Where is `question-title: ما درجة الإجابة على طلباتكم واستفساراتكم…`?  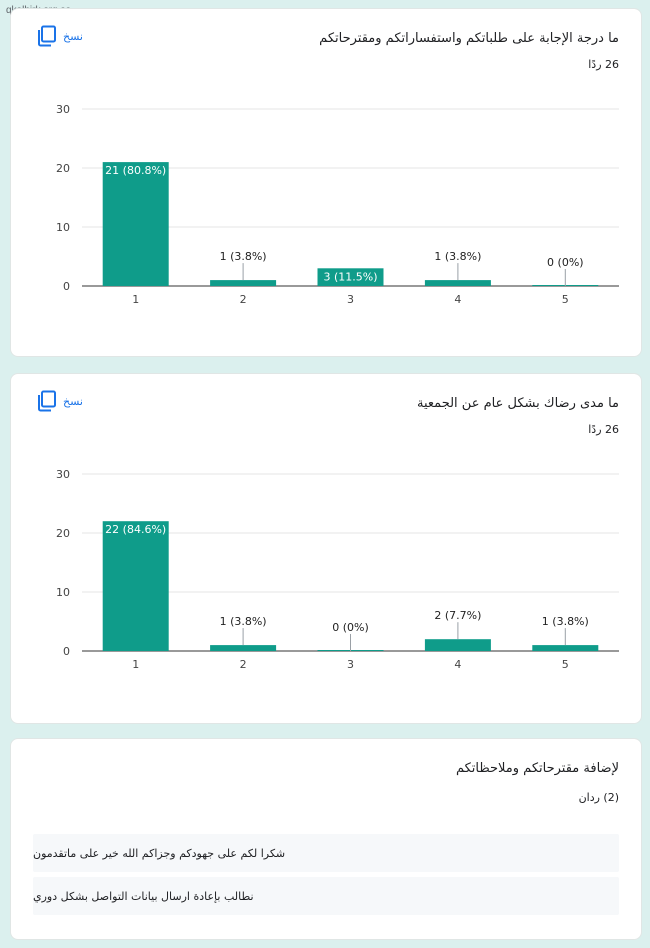 question-title: ما درجة الإجابة على طلباتكم واستفساراتكم… is located at coordinates (469, 38).